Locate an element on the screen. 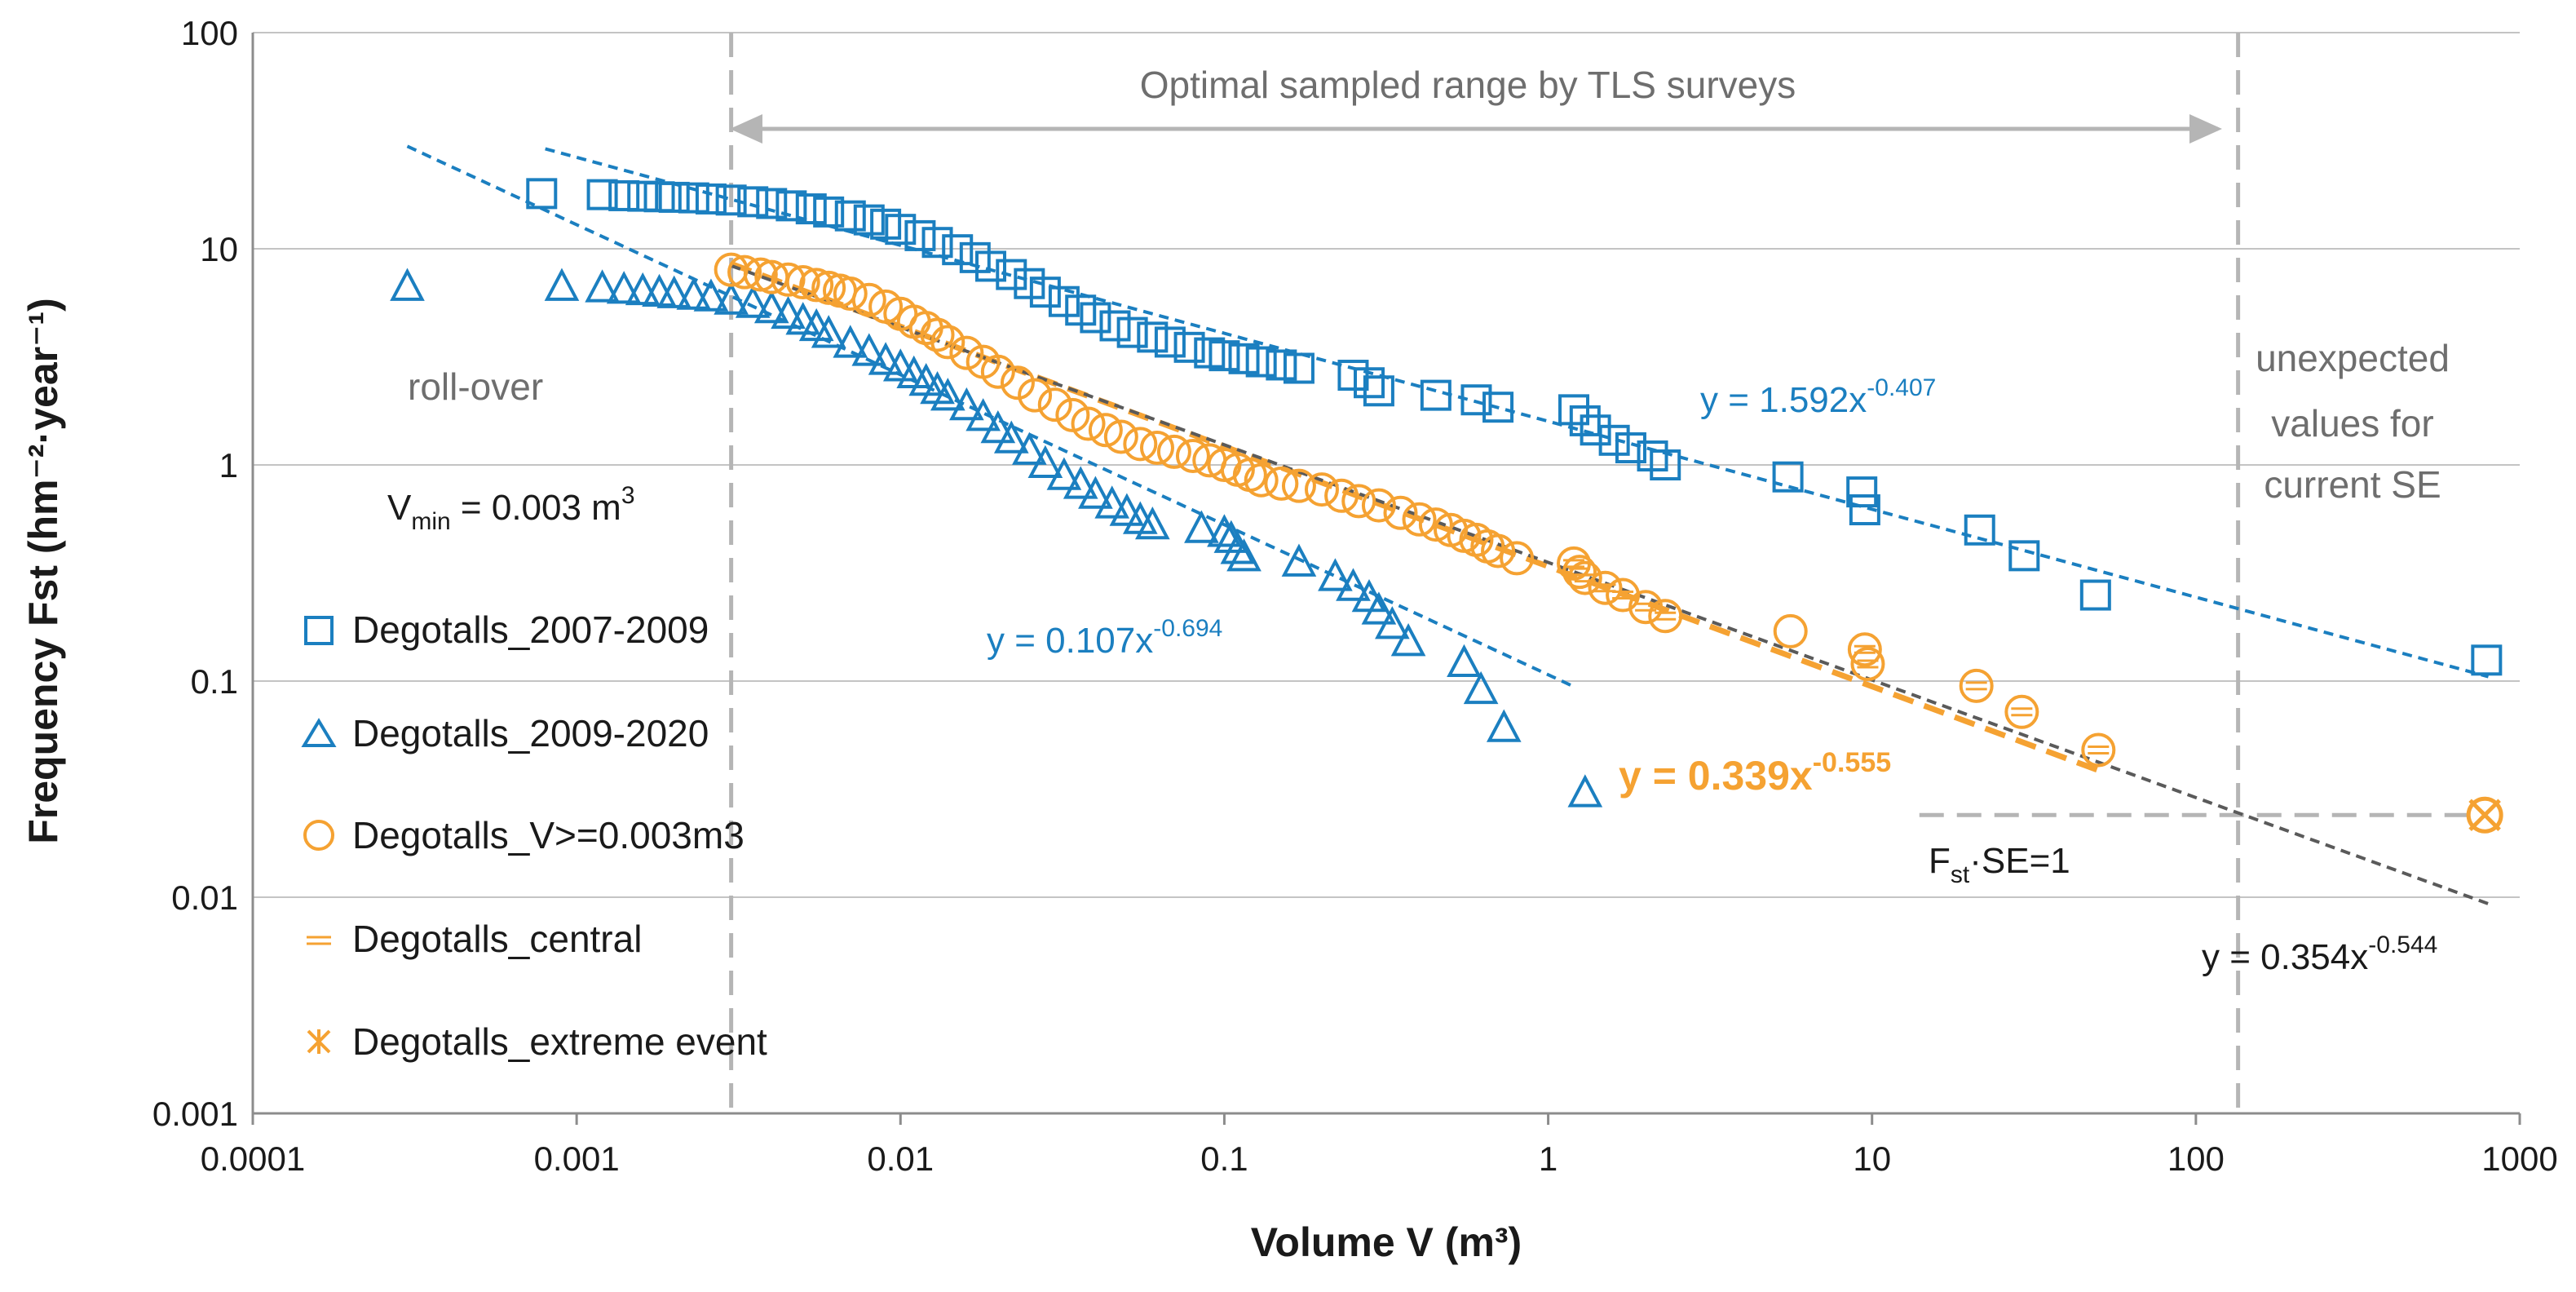  x-tick-label: 10 is located at coordinates (1872, 1158).